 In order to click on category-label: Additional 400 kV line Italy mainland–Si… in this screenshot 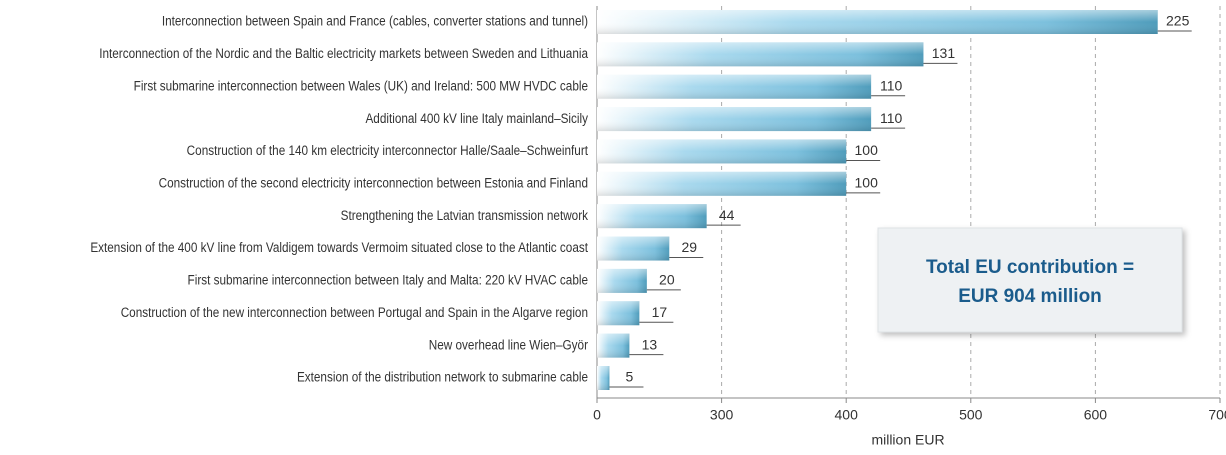, I will do `click(476, 118)`.